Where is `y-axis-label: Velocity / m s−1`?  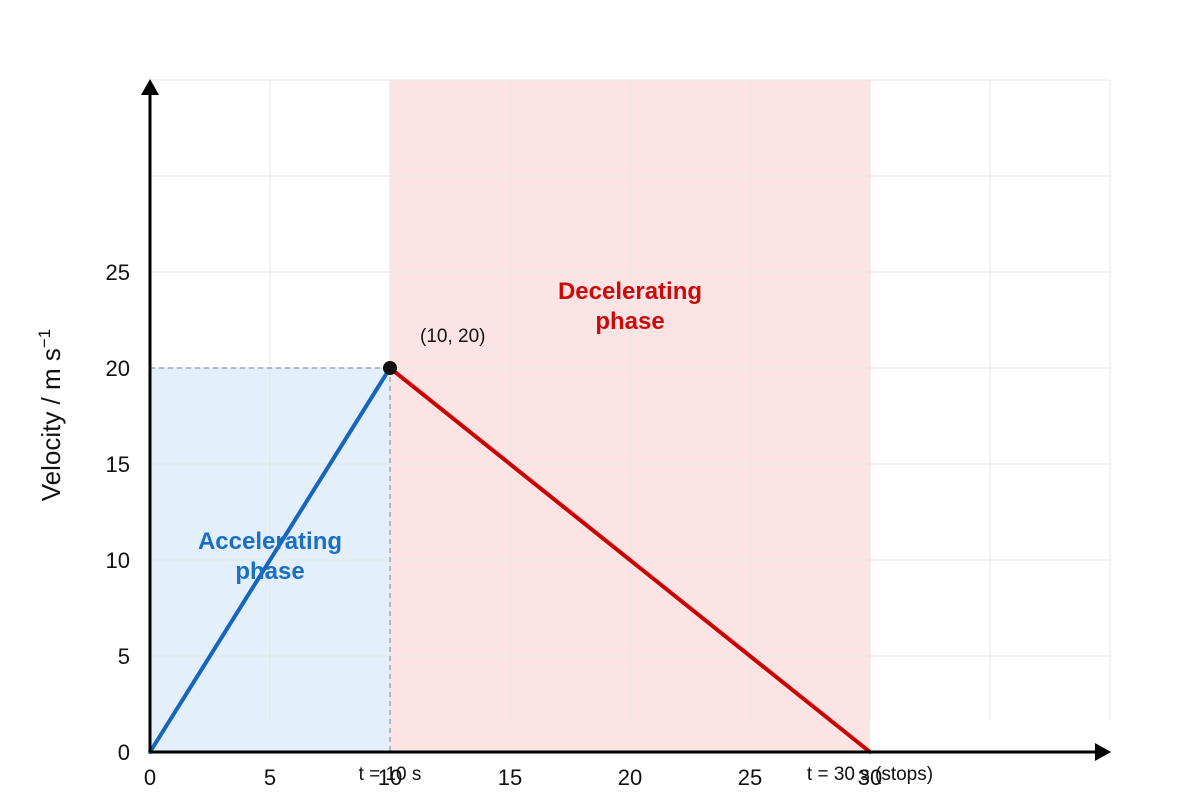 y-axis-label: Velocity / m s−1 is located at coordinates (50, 415).